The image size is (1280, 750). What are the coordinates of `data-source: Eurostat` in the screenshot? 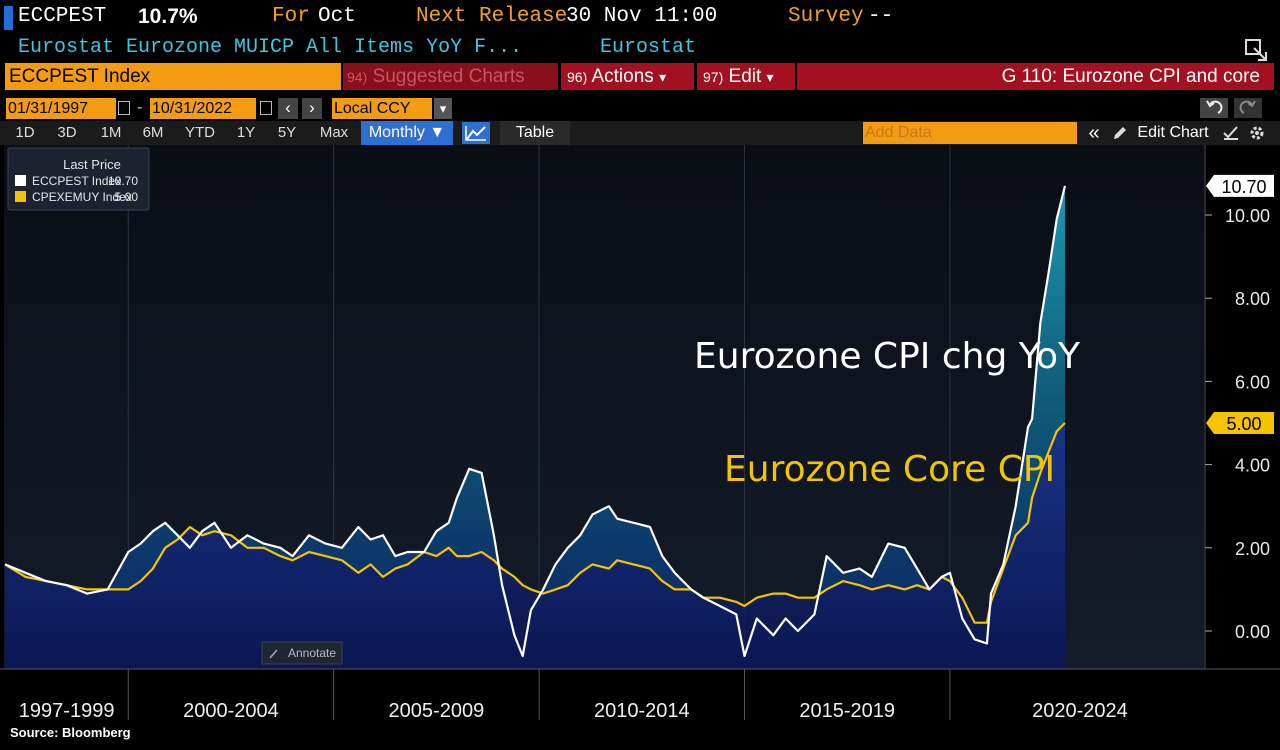 It's located at (648, 47).